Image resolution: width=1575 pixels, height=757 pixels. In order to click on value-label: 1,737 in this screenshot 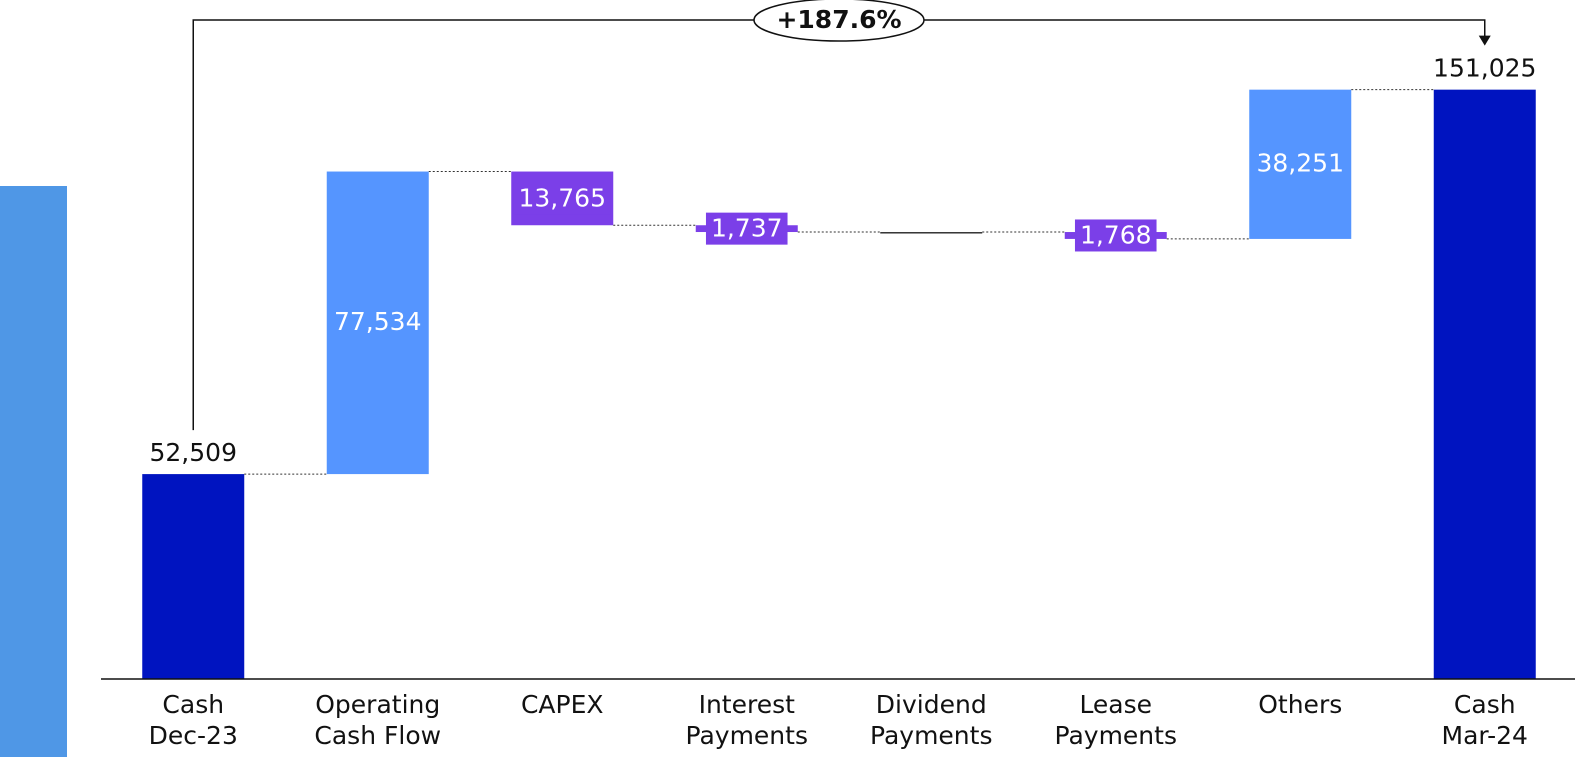, I will do `click(747, 228)`.